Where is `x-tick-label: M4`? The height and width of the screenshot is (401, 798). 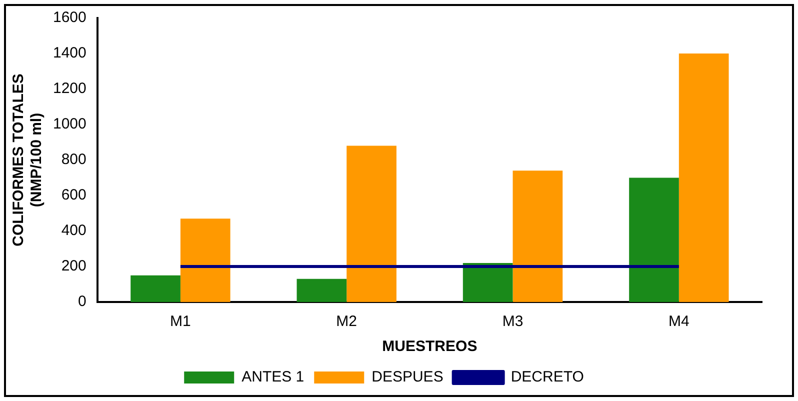
x-tick-label: M4 is located at coordinates (679, 321).